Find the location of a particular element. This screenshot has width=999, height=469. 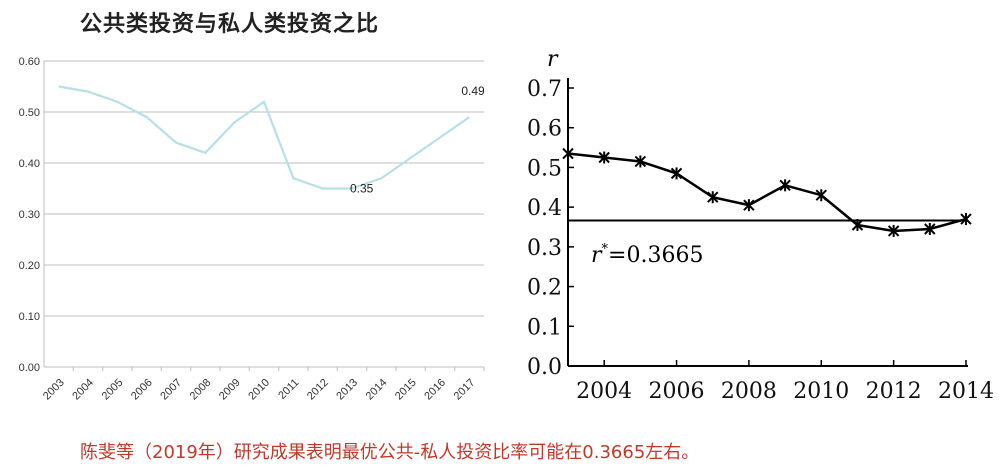

right-y-tick-label: 0.5 is located at coordinates (544, 168).